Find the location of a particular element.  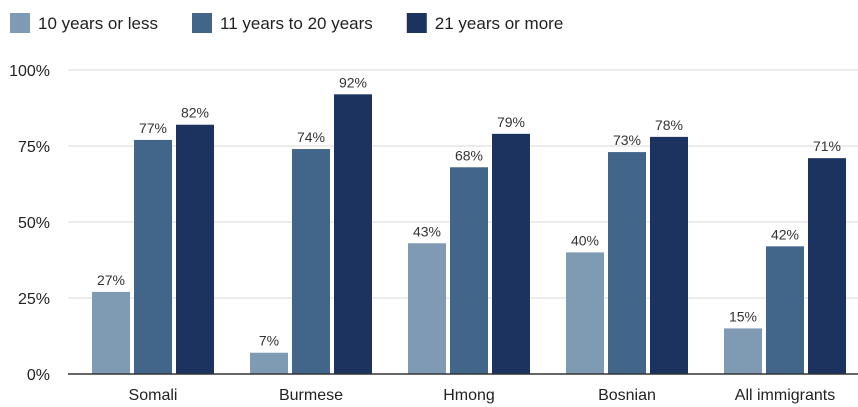

legend-item-11-years-to-20-years: 11 years to 20 years is located at coordinates (282, 23).